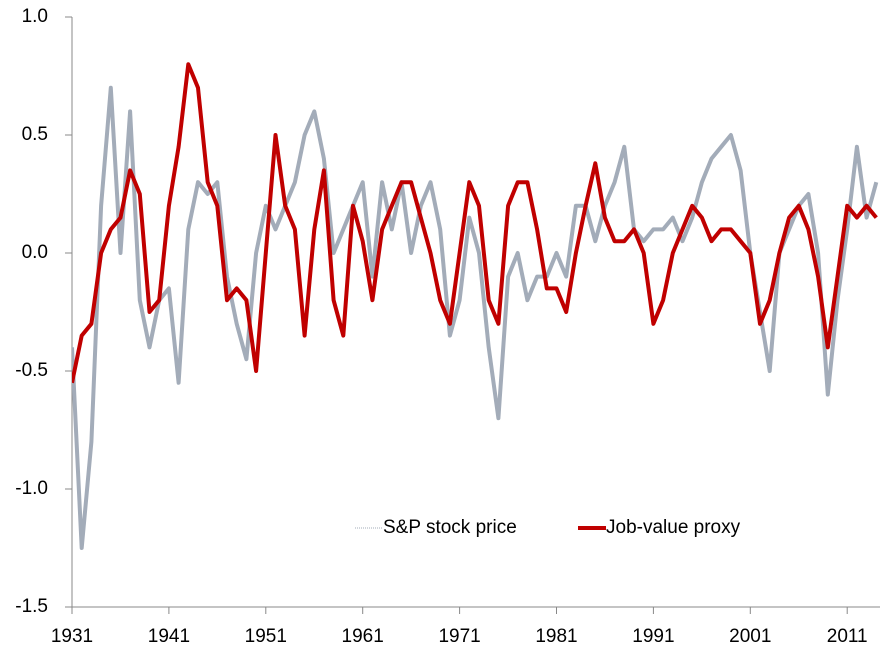 The width and height of the screenshot is (880, 656). Describe the element at coordinates (35, 16) in the screenshot. I see `y-tick-label: 1.0` at that location.